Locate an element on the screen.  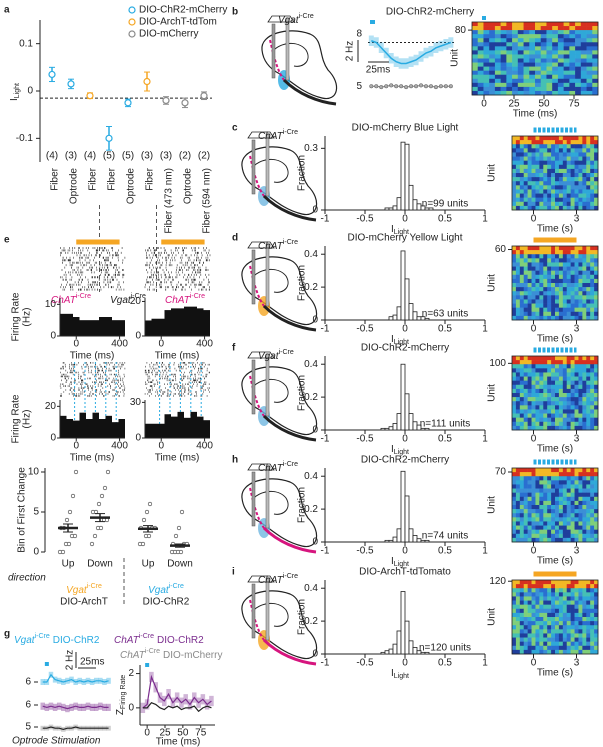
category-label: Down is located at coordinates (100, 564).